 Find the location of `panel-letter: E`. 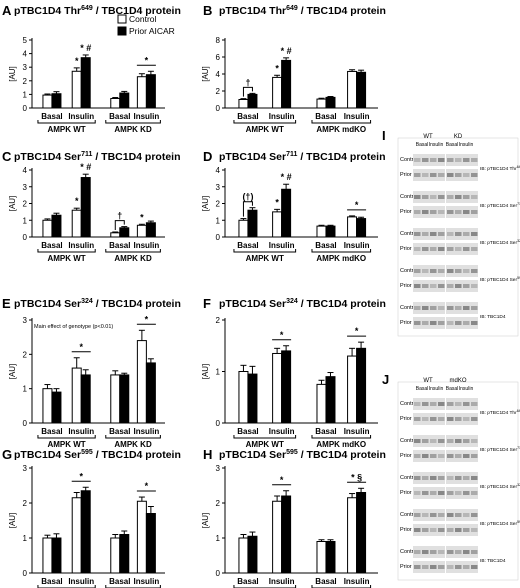

panel-letter: E is located at coordinates (6, 303).